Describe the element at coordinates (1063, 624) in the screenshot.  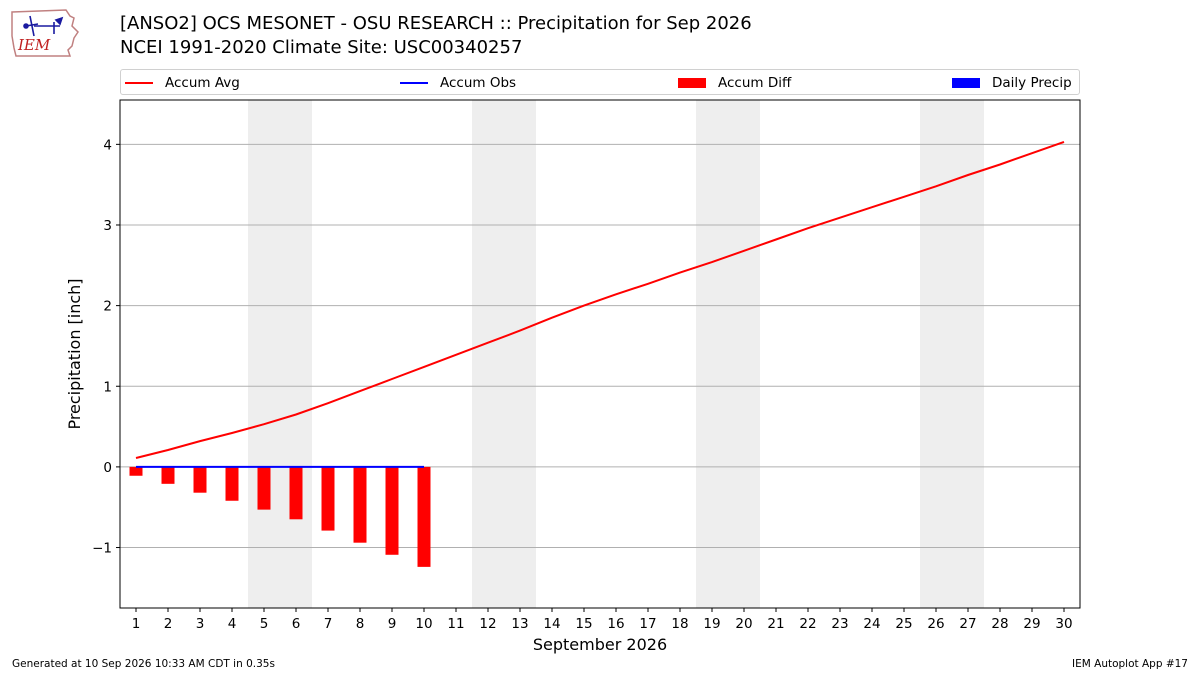
I see `x-tick-label: 30` at that location.